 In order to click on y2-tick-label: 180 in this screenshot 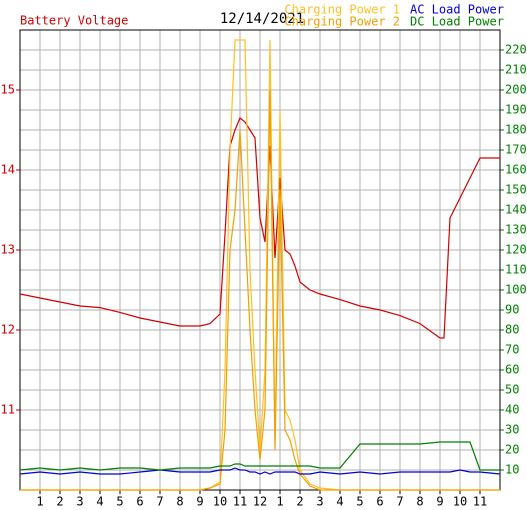, I will do `click(516, 130)`.